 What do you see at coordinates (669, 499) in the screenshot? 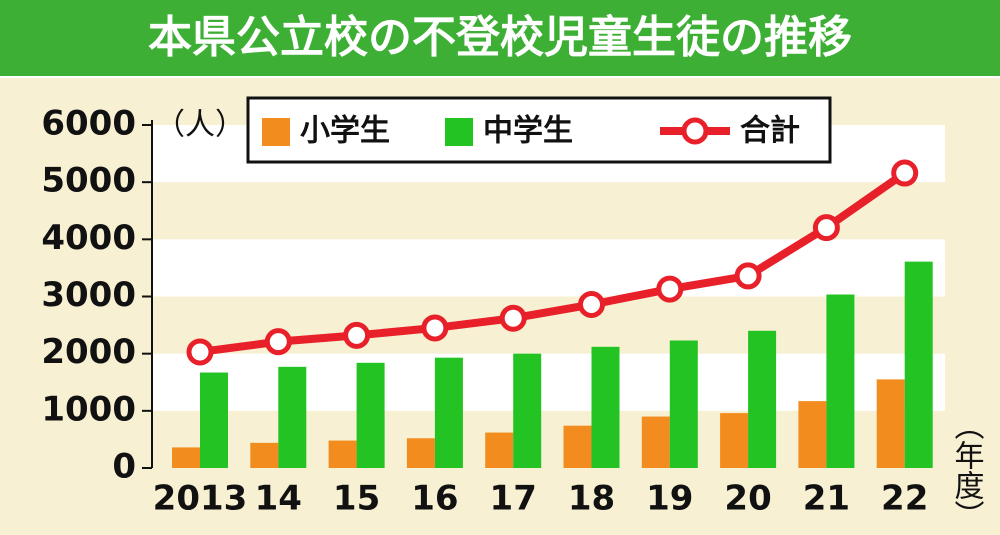
I see `x-tick-label: 19` at bounding box center [669, 499].